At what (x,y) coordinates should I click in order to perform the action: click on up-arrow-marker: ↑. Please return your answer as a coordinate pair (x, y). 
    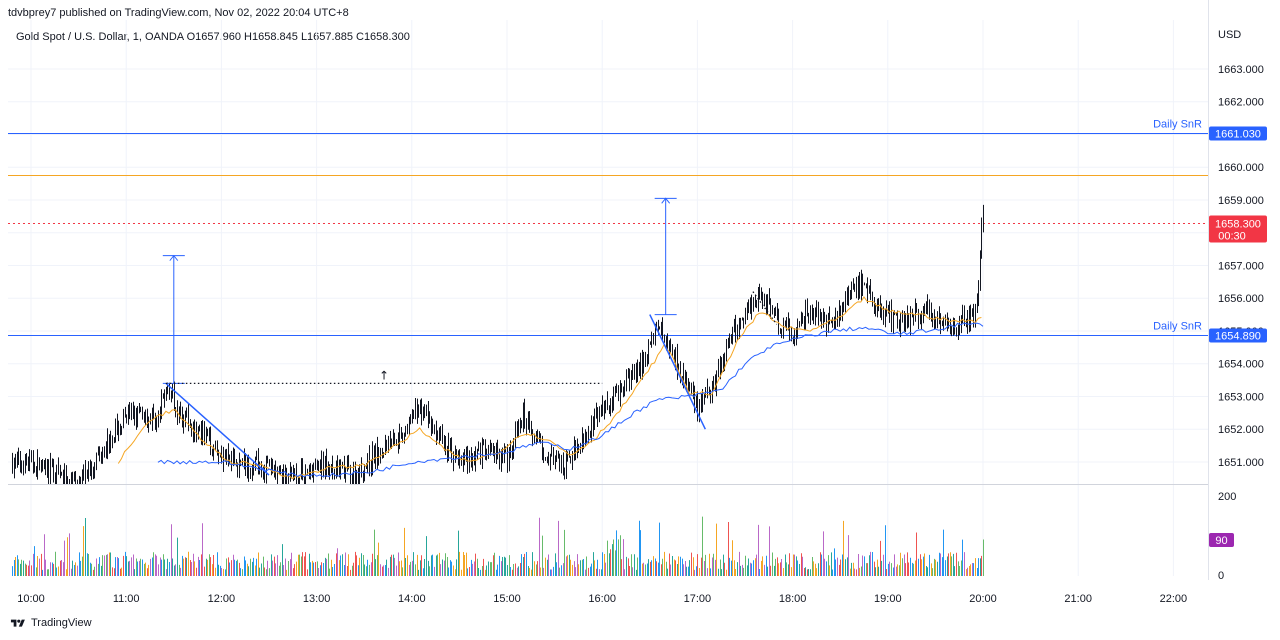
    Looking at the image, I should click on (384, 375).